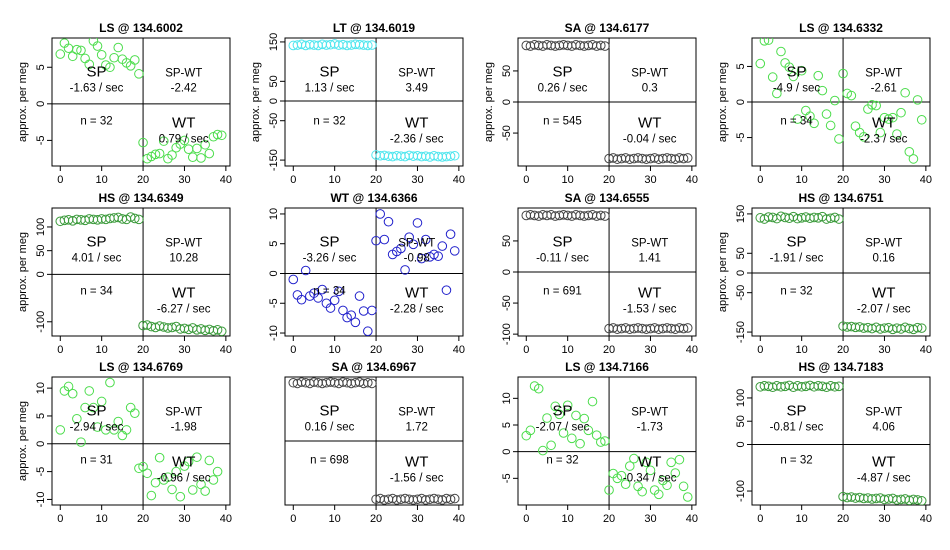 The image size is (950, 550). Describe the element at coordinates (184, 427) in the screenshot. I see `spwt-value: -1.98` at that location.